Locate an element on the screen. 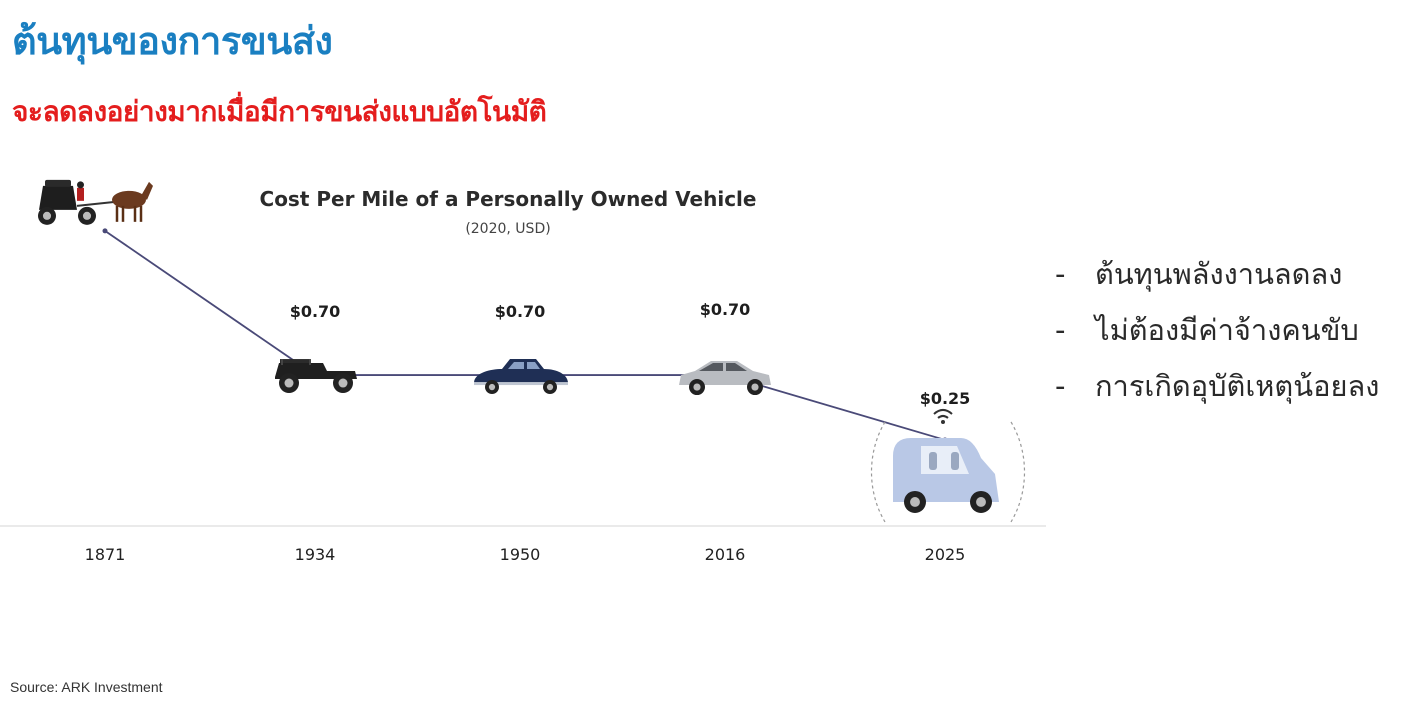 The height and width of the screenshot is (702, 1405). autonomous-car-icon is located at coordinates (948, 465).